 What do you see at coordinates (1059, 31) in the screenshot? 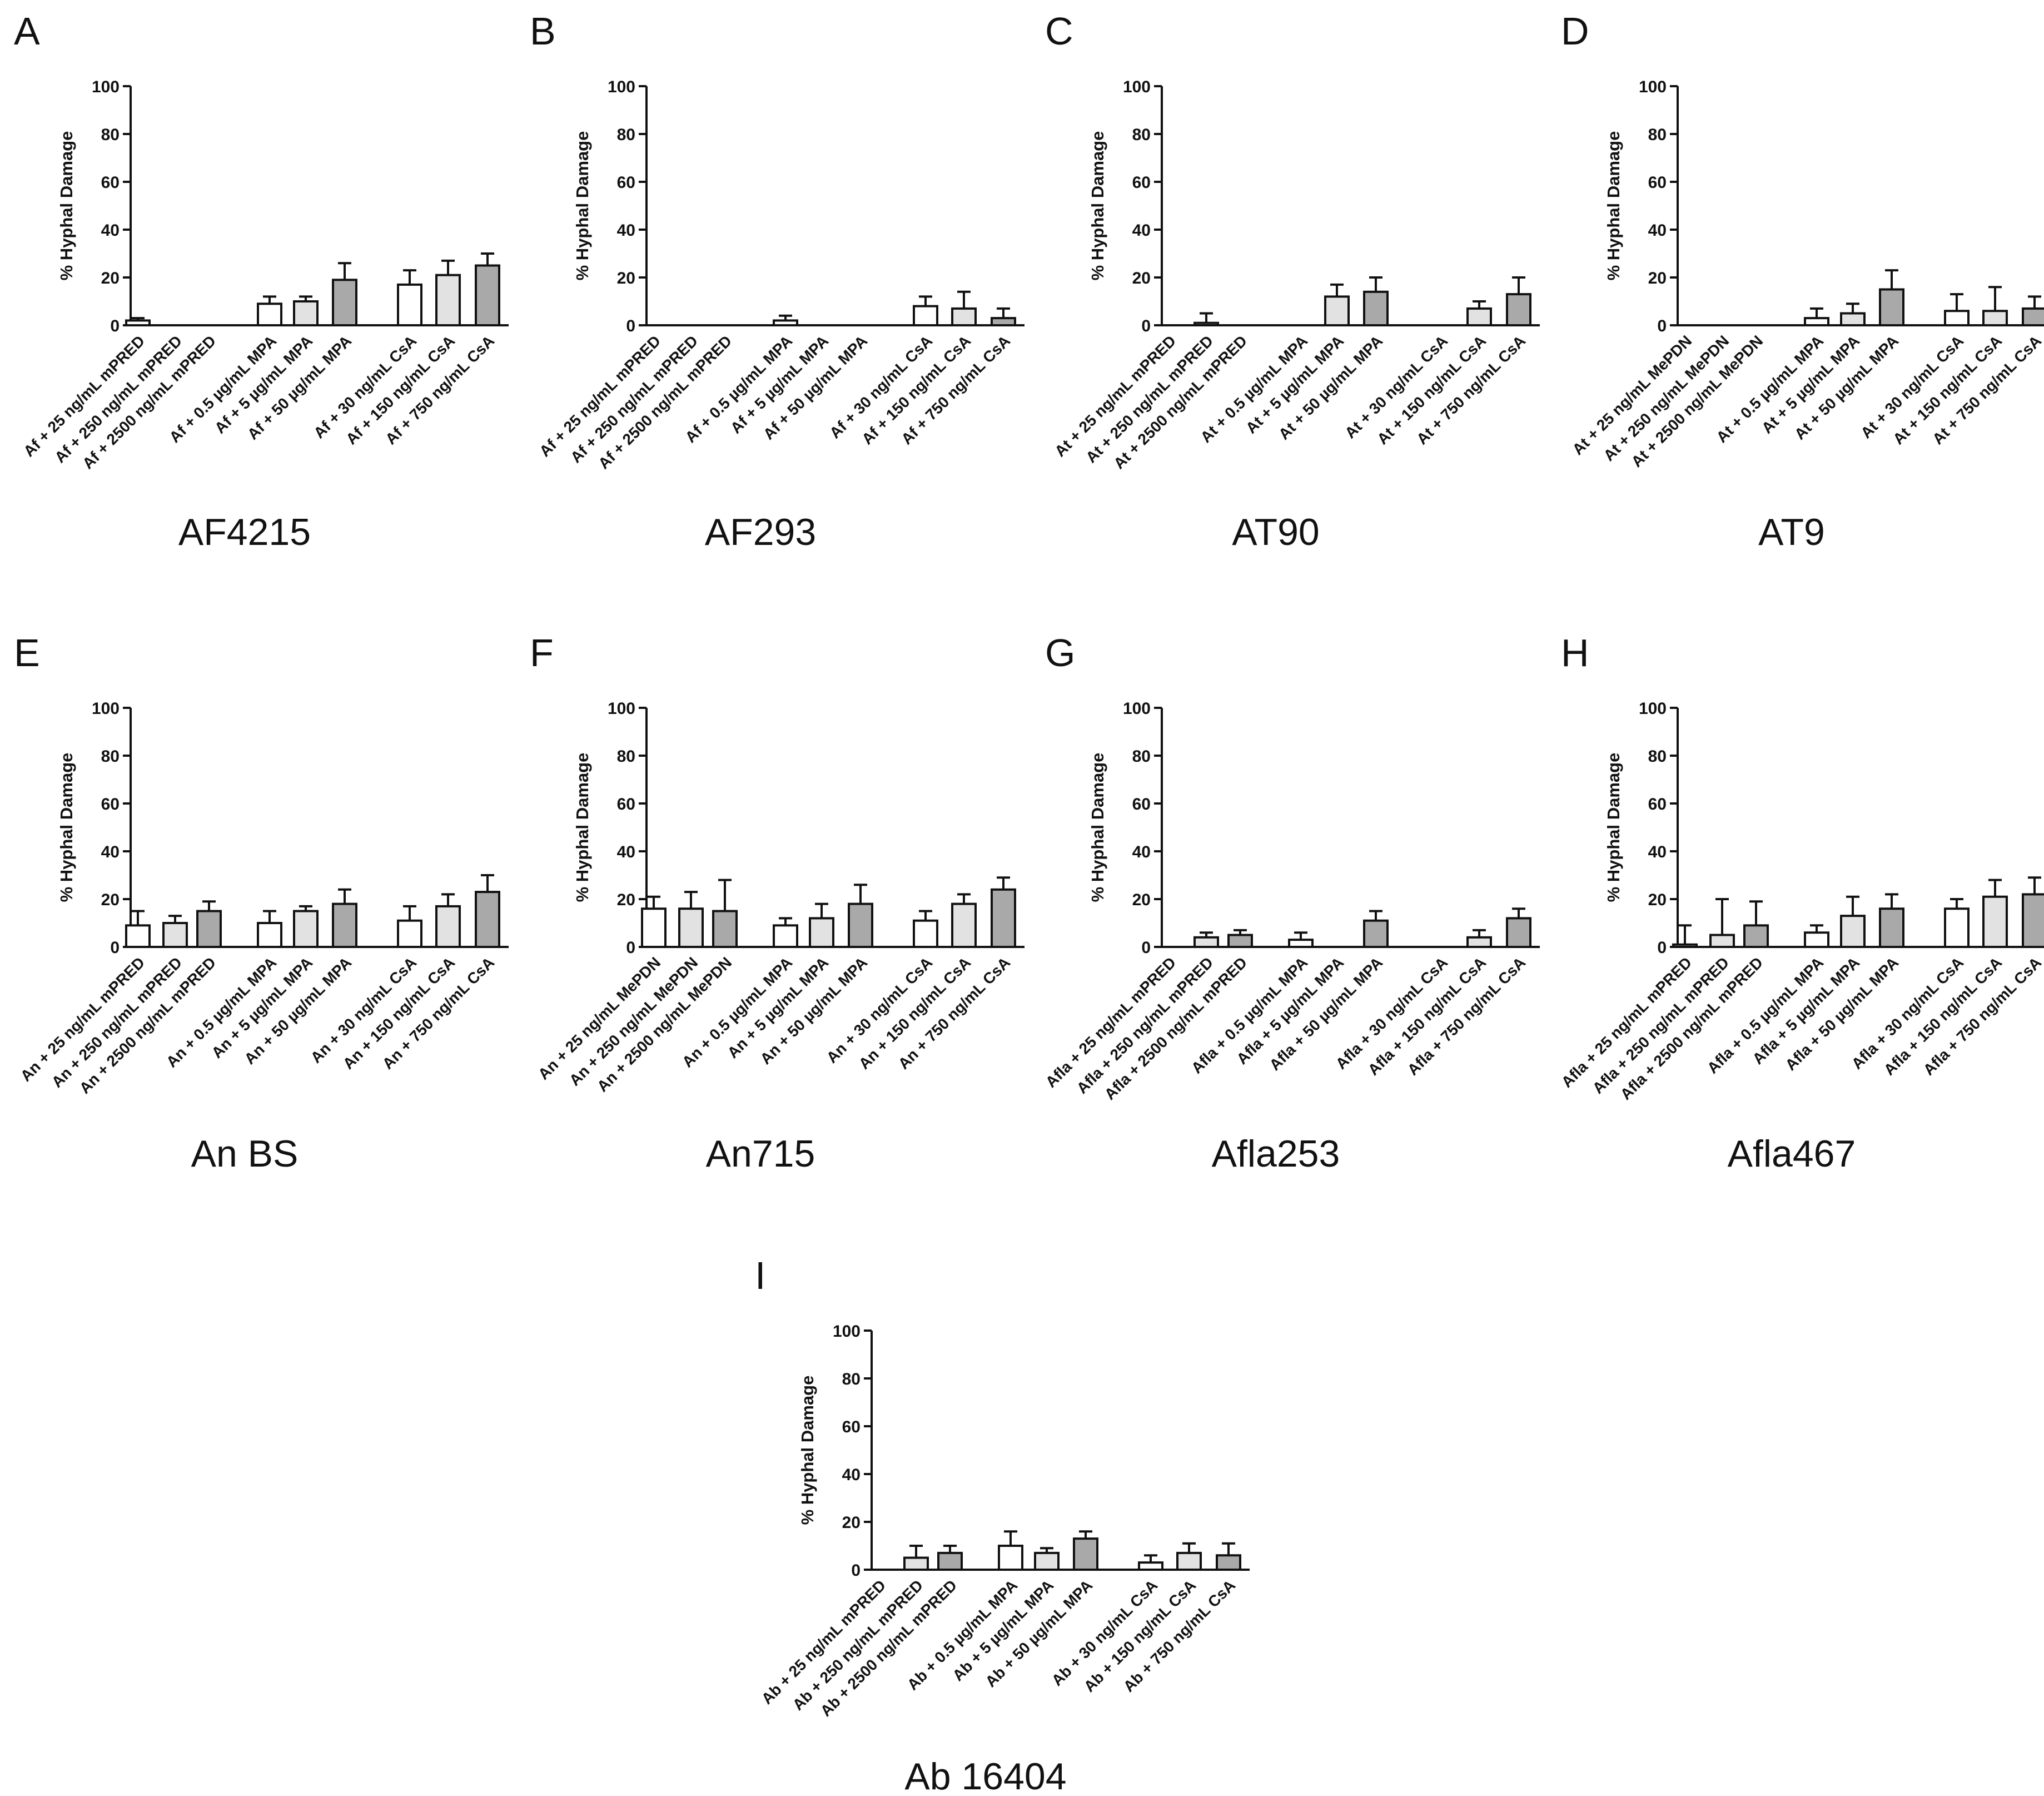
I see `panel-letter: C` at bounding box center [1059, 31].